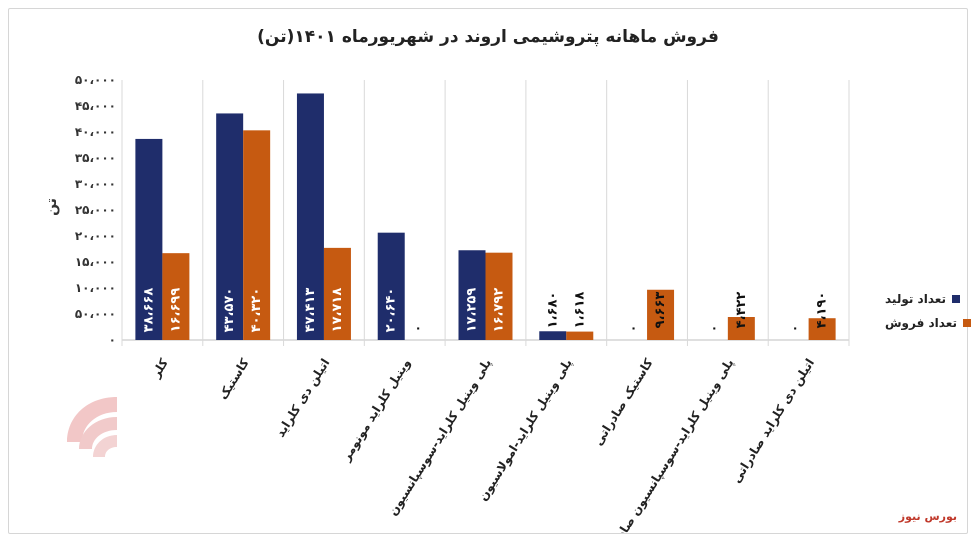 The height and width of the screenshot is (548, 980). I want to click on y-tick-label: ۳۰،۰۰۰, so click(95, 184).